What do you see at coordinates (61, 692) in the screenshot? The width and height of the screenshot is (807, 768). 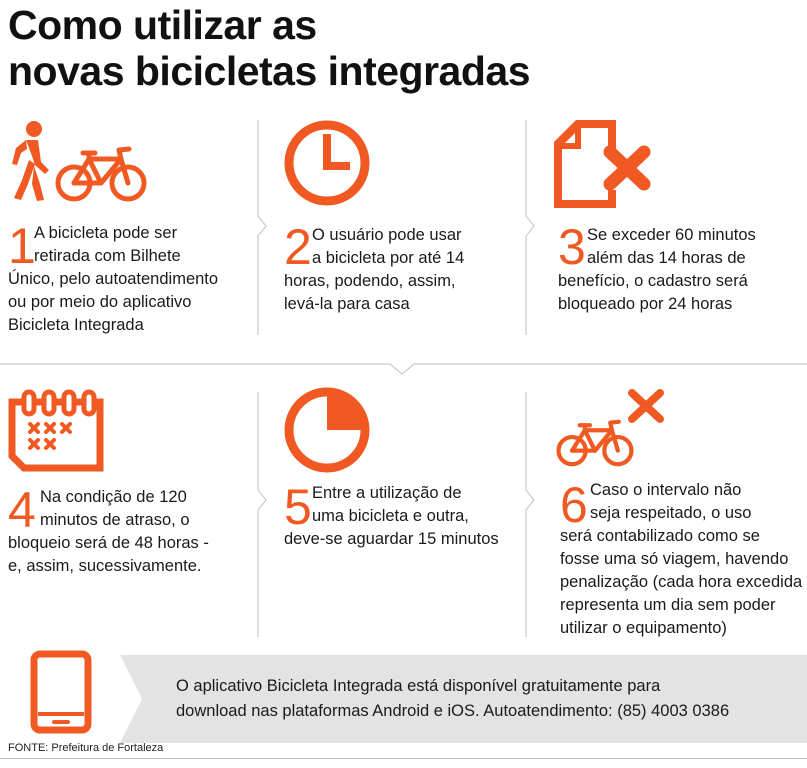 I see `smartphone-icon` at bounding box center [61, 692].